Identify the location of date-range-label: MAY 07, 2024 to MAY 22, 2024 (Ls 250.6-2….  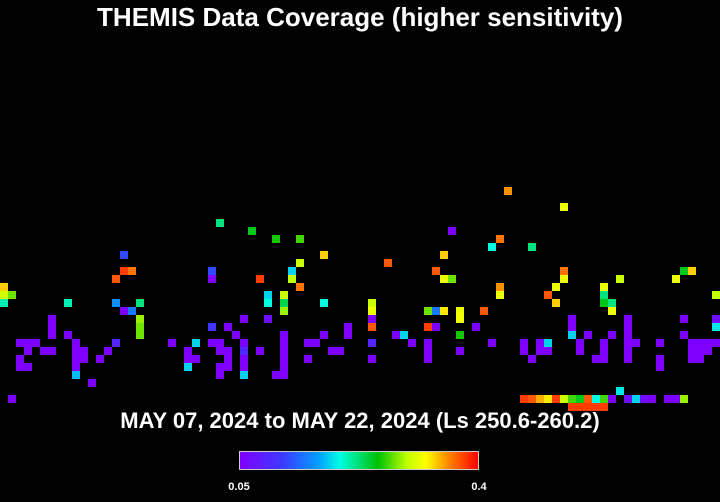
(360, 420).